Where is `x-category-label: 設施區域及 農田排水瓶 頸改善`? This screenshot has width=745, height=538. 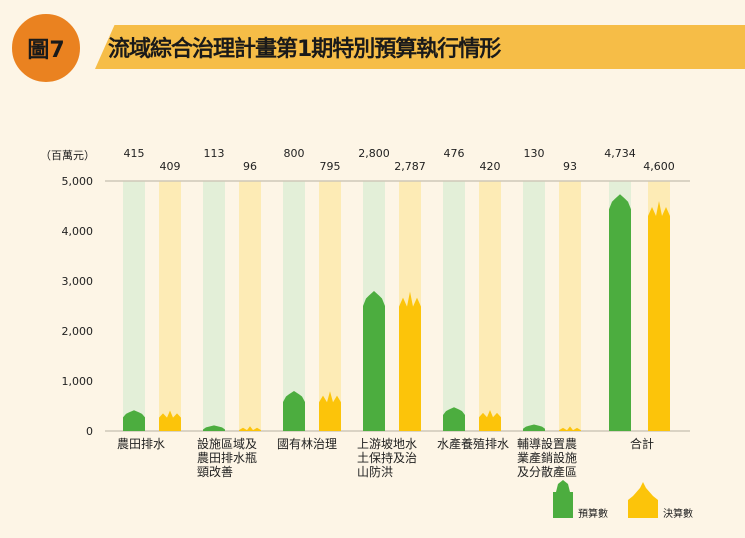
x-category-label: 設施區域及 農田排水瓶 頸改善 is located at coordinates (227, 458).